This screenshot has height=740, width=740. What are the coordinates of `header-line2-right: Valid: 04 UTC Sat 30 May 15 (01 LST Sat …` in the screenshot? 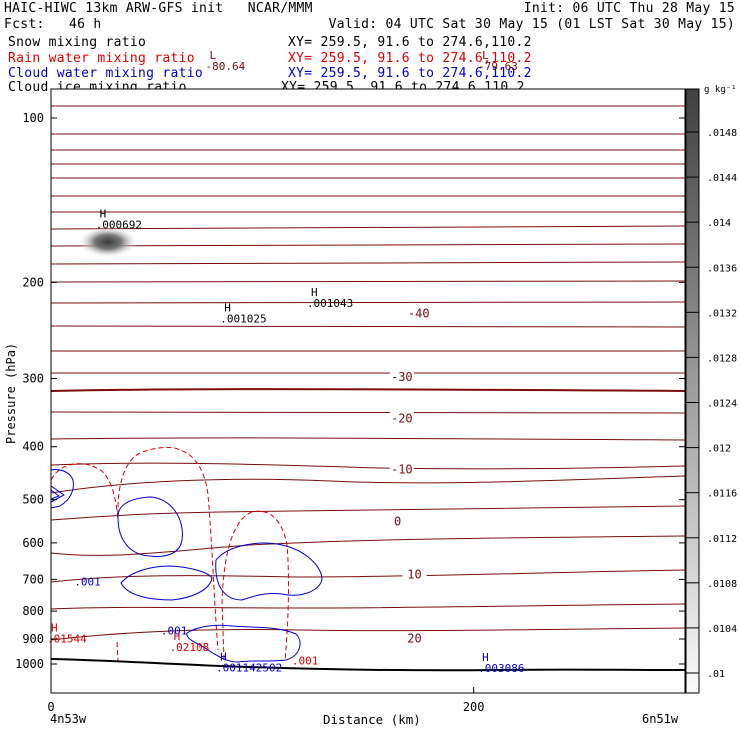 It's located at (531, 24).